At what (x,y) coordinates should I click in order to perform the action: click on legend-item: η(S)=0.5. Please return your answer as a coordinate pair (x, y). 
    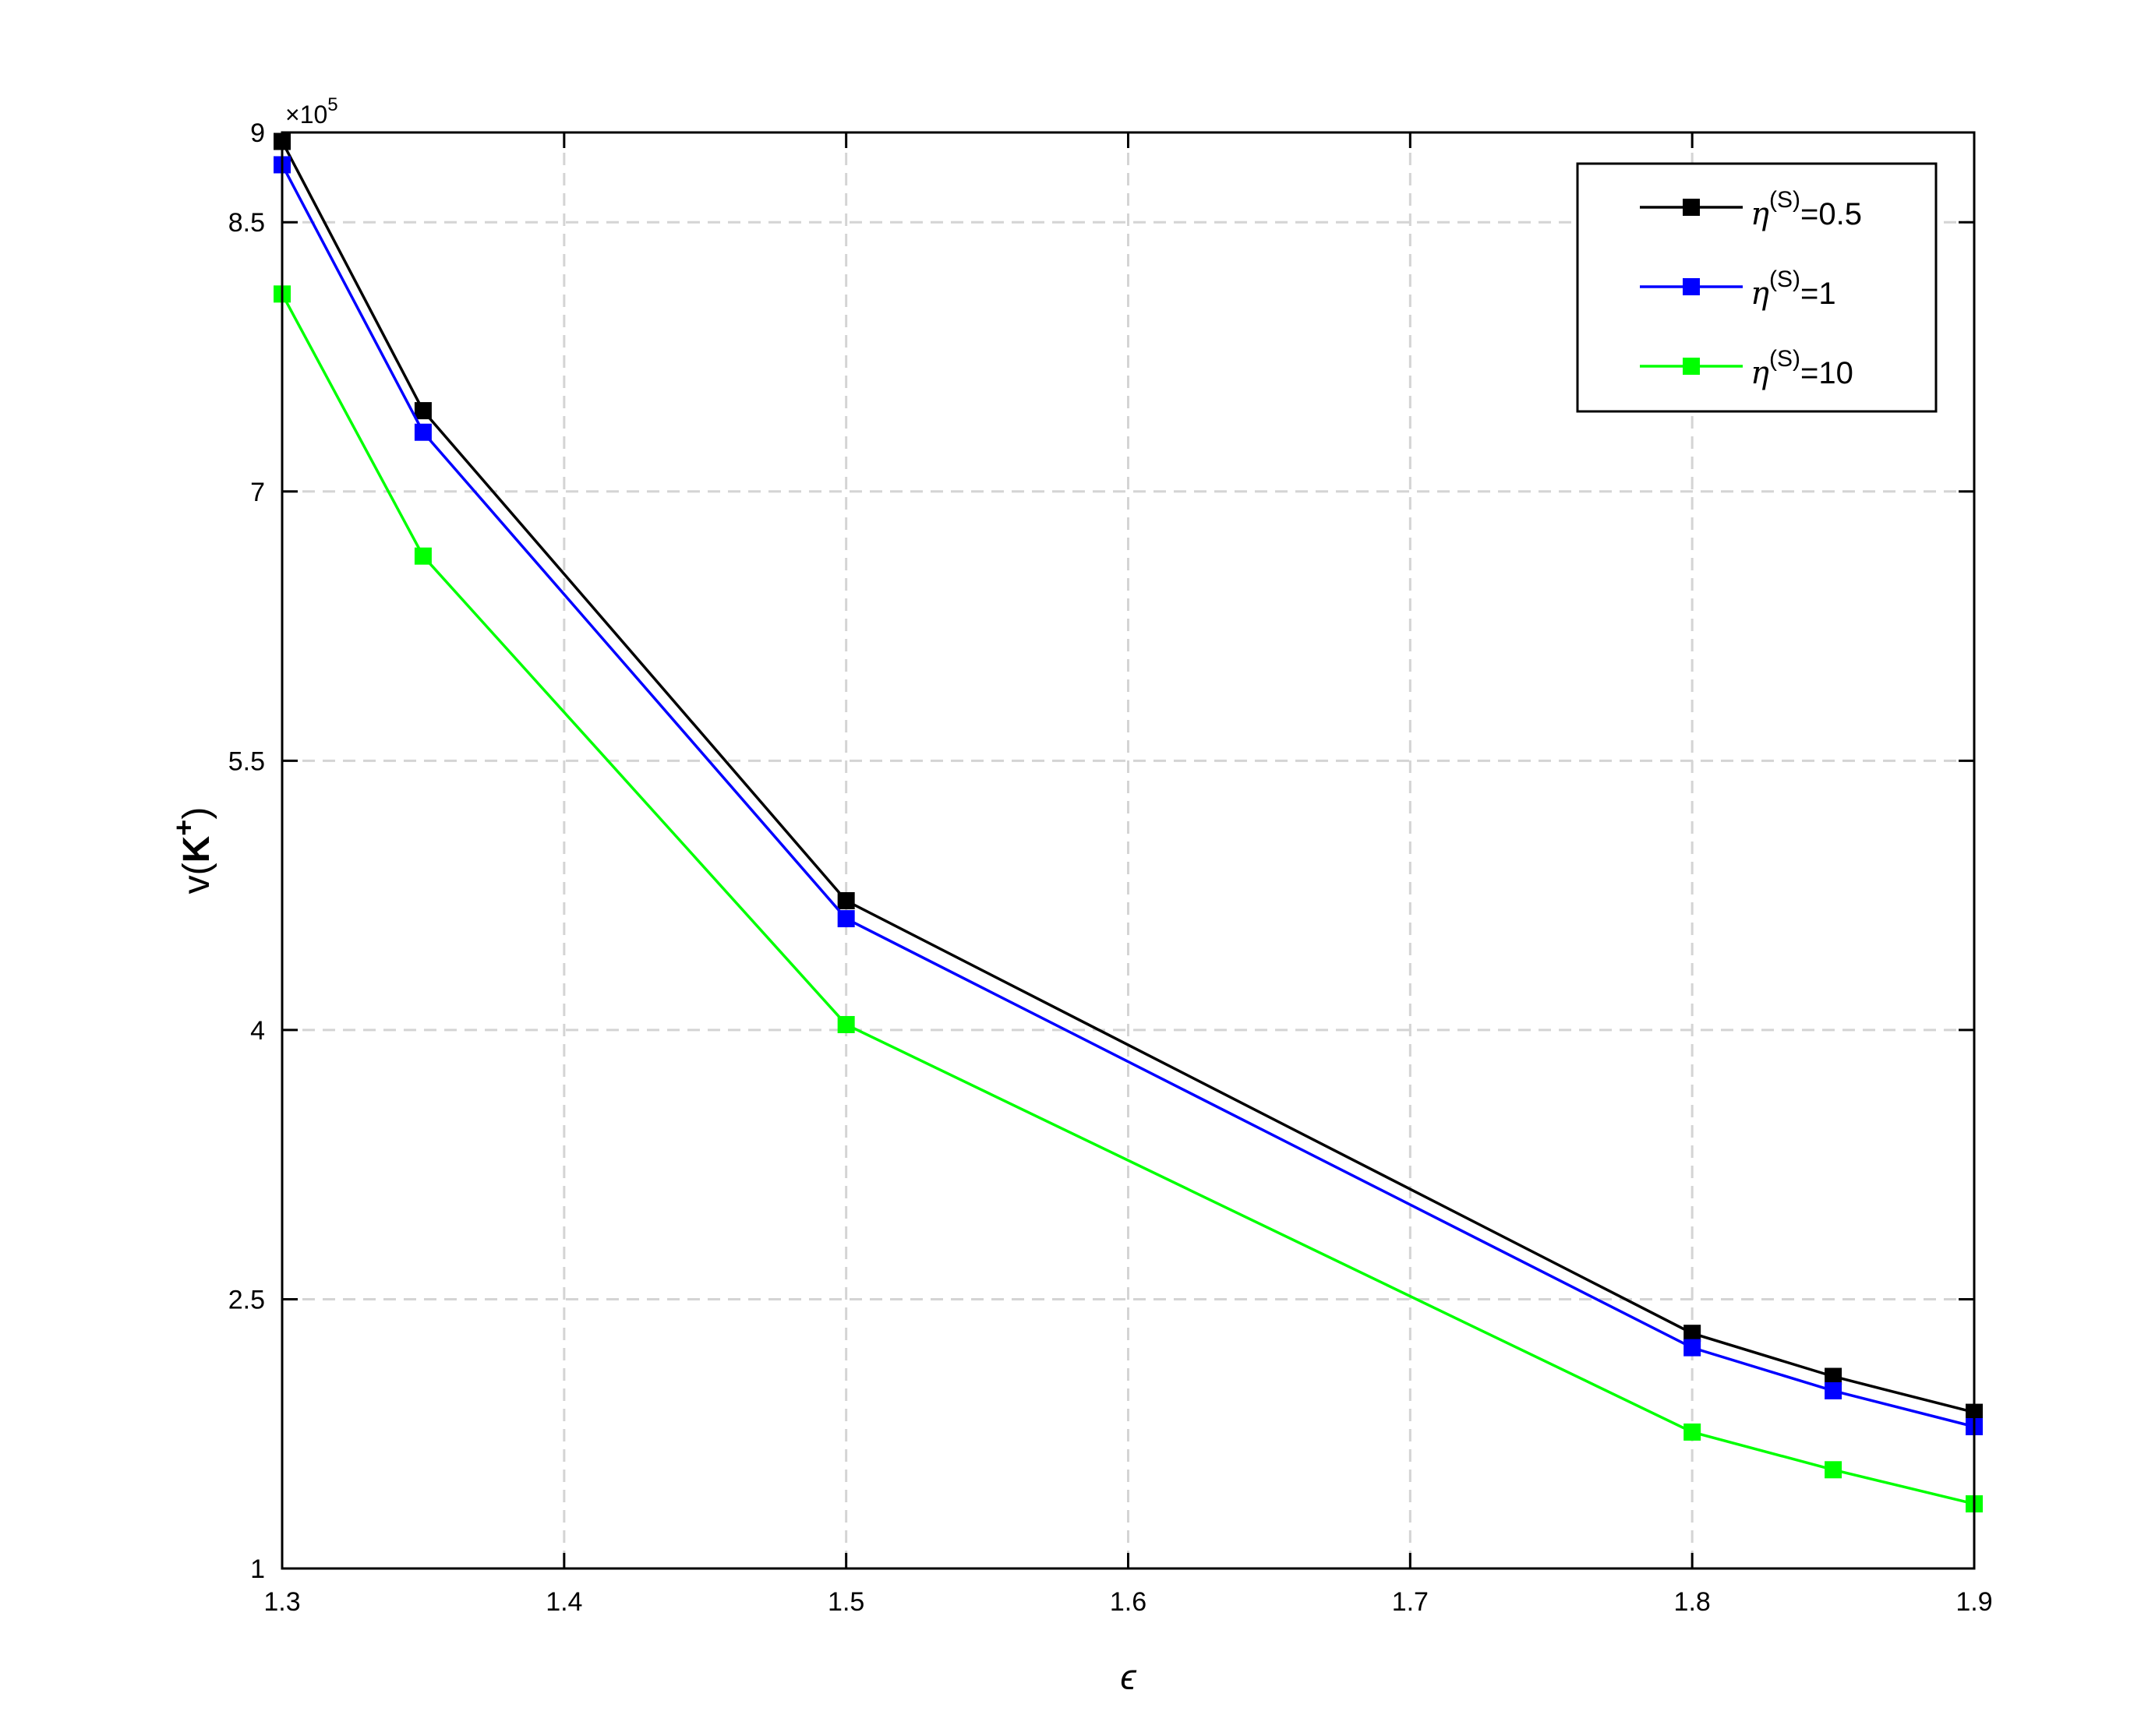
    Looking at the image, I should click on (1751, 209).